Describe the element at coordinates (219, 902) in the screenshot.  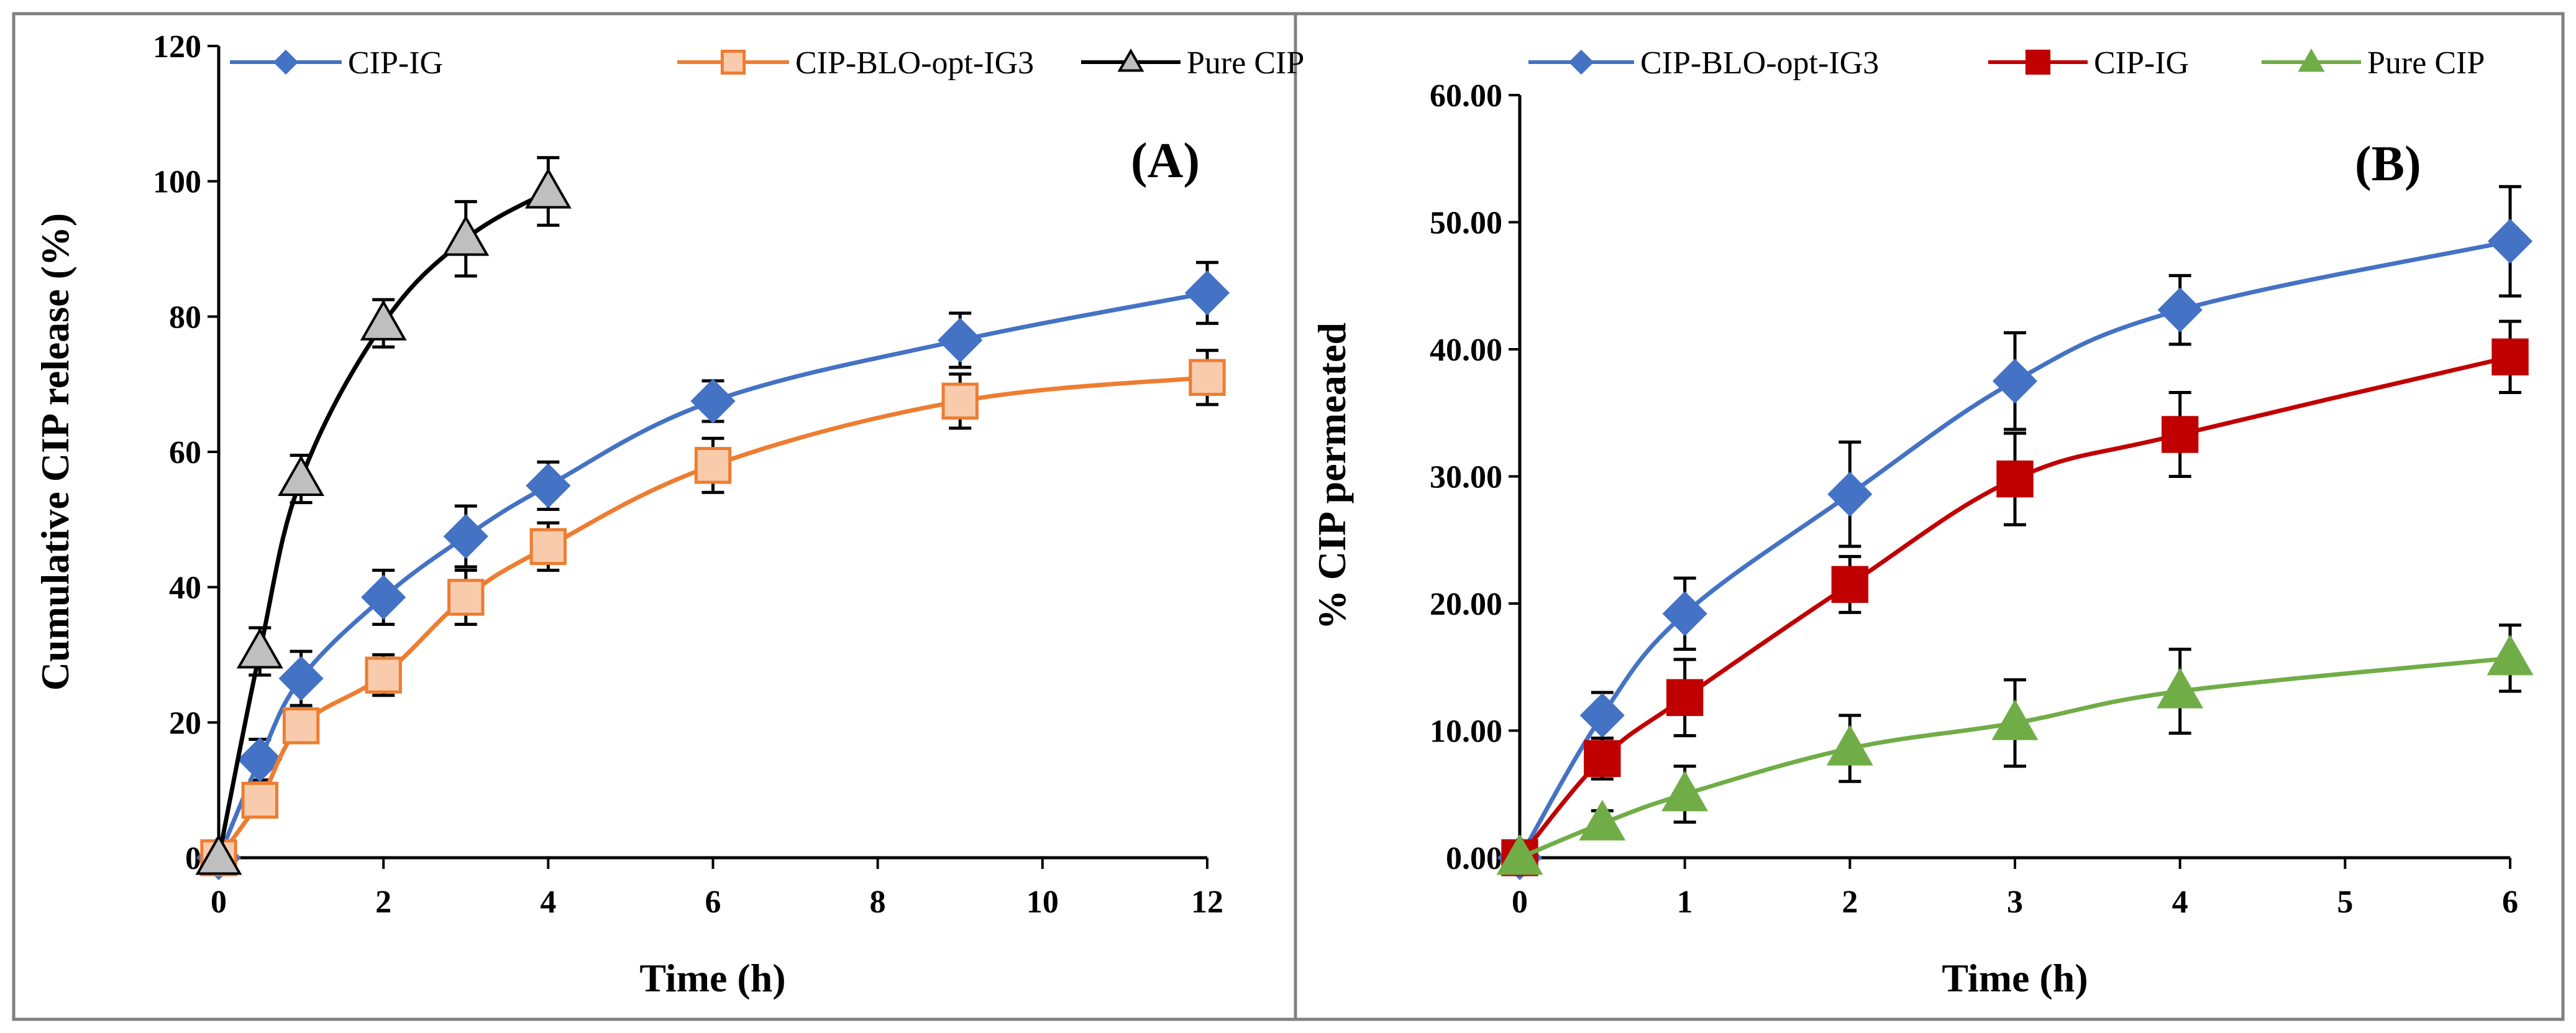
I see `x-tick-label-a: 0` at that location.